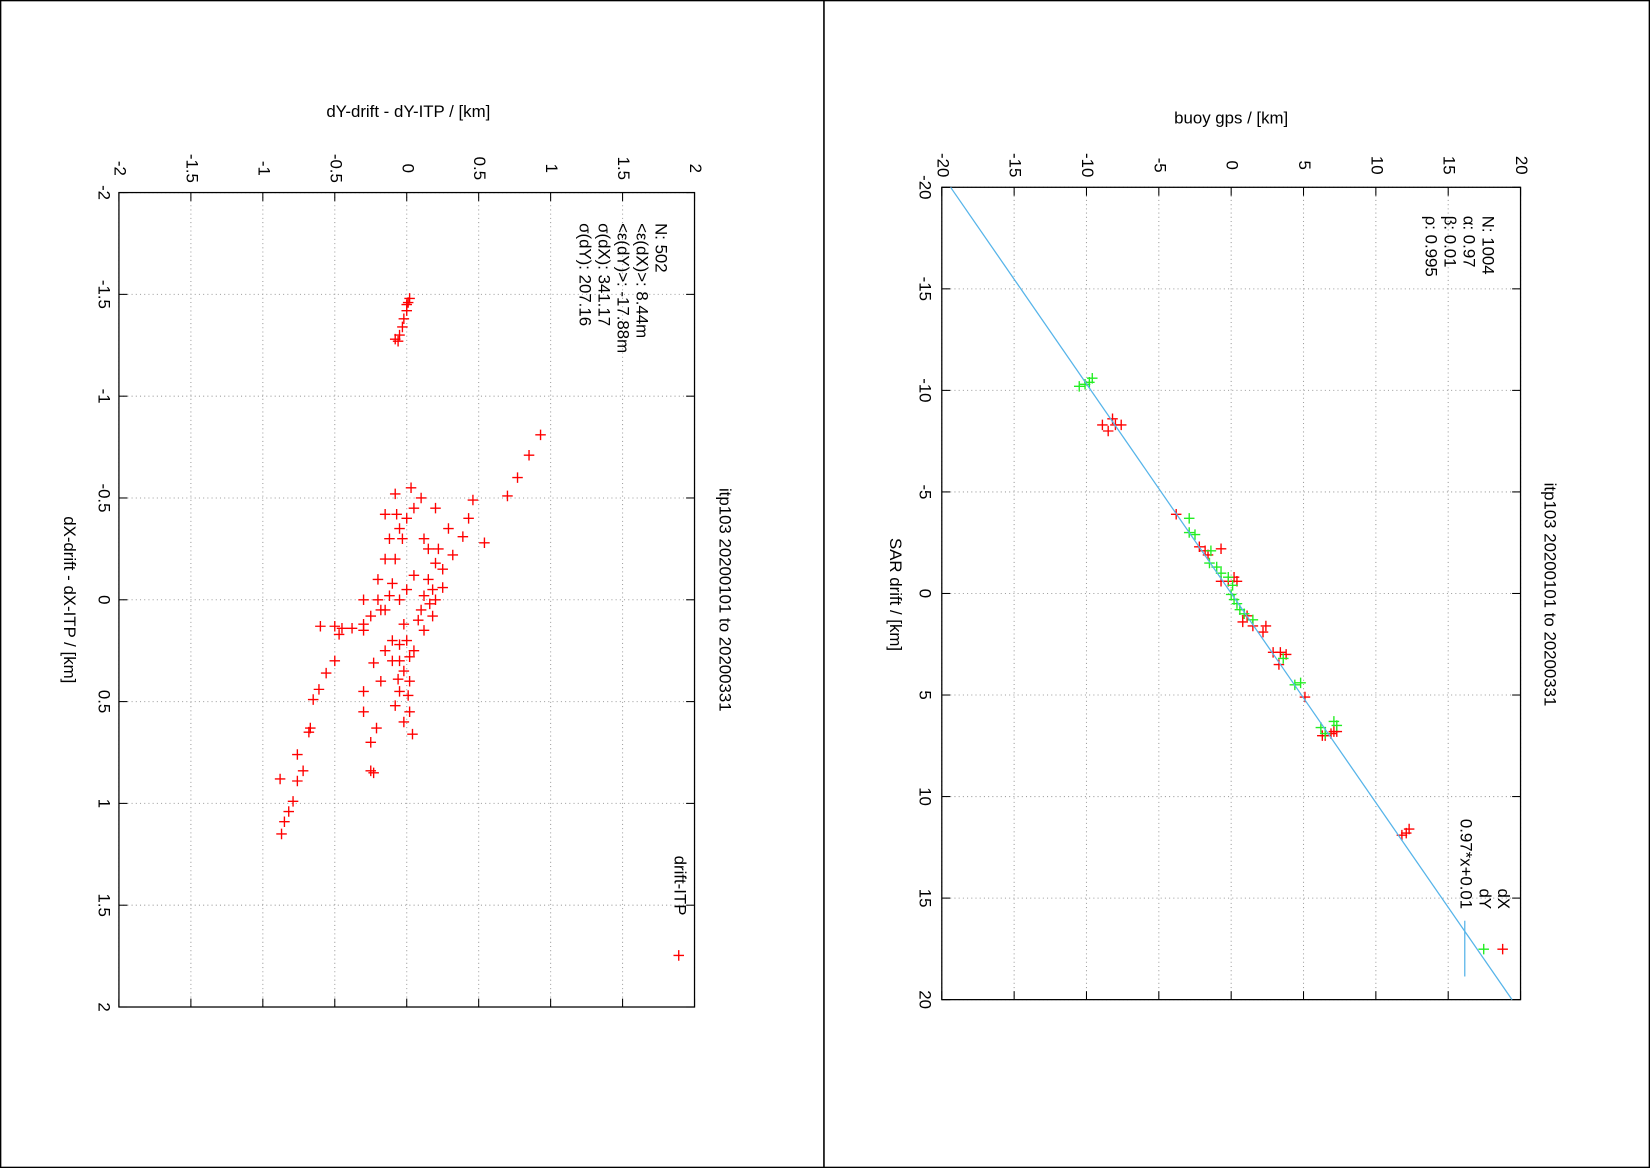 Image resolution: width=1650 pixels, height=1168 pixels. What do you see at coordinates (1304, 165) in the screenshot?
I see `y-tick-label: 5` at bounding box center [1304, 165].